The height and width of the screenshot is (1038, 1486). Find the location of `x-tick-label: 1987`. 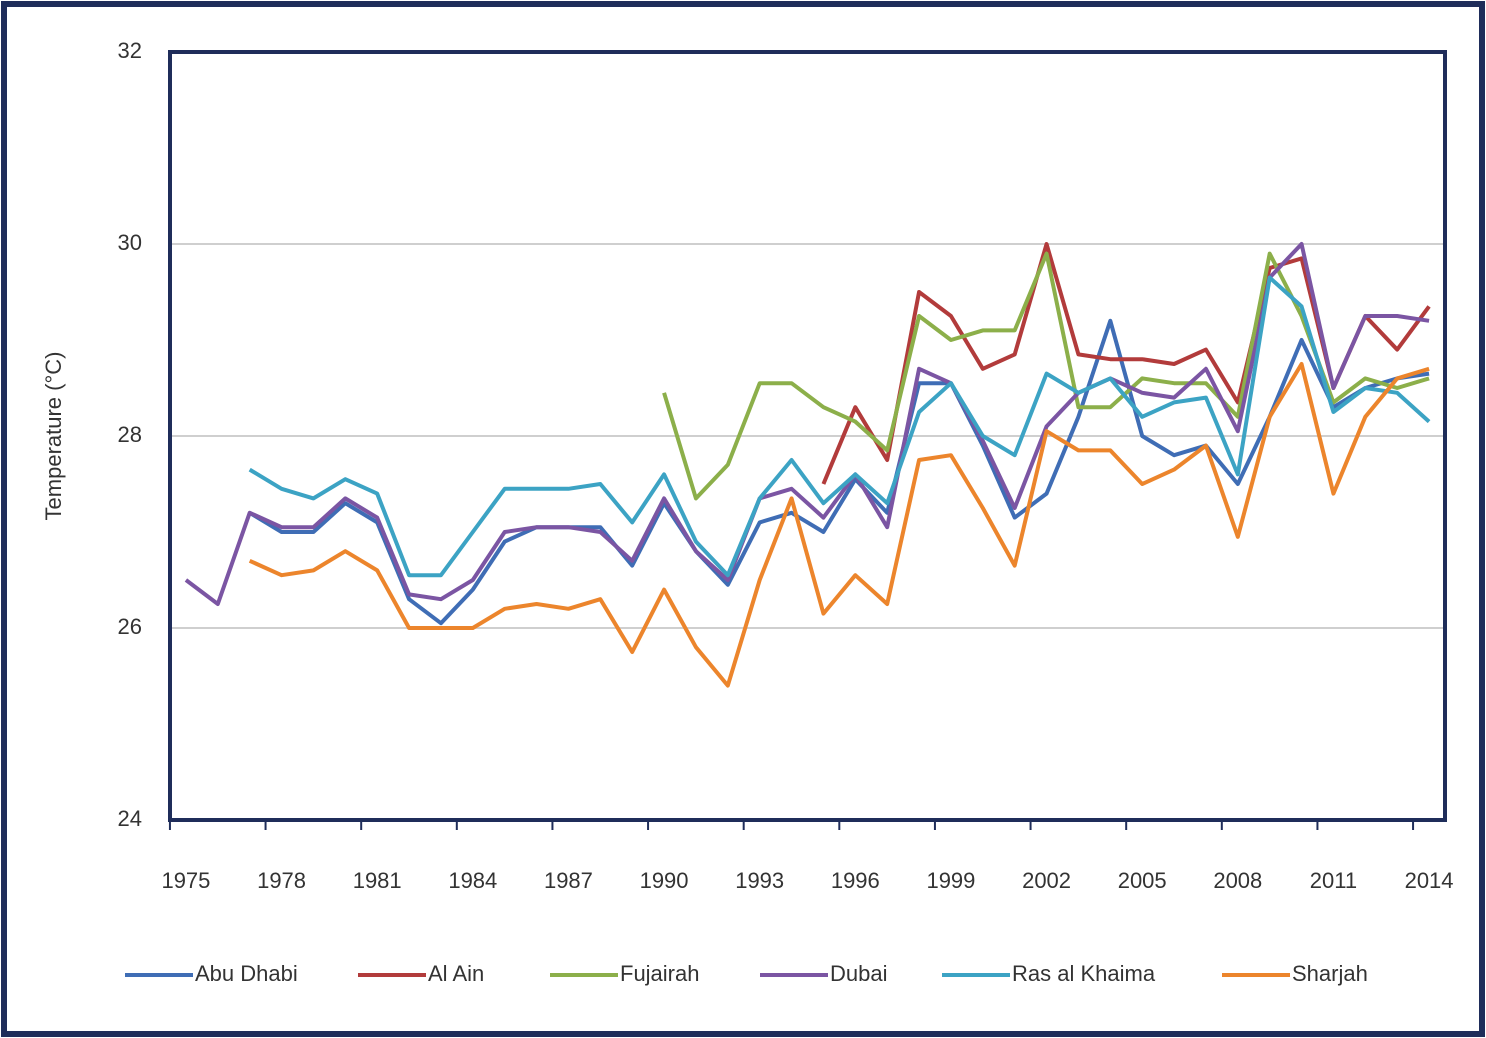

x-tick-label: 1987 is located at coordinates (568, 880).